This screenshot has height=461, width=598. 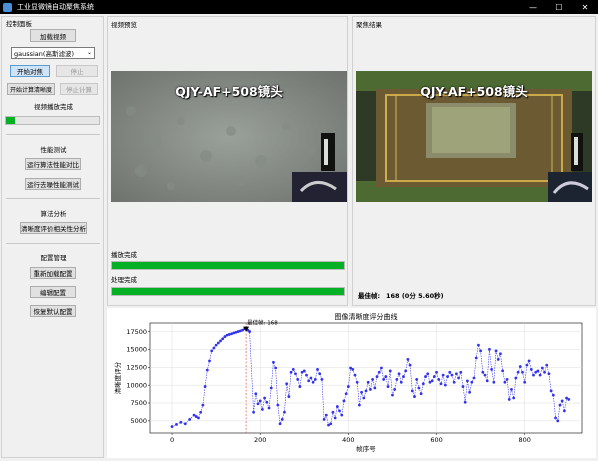 What do you see at coordinates (524, 440) in the screenshot?
I see `x-tick-label: 800` at bounding box center [524, 440].